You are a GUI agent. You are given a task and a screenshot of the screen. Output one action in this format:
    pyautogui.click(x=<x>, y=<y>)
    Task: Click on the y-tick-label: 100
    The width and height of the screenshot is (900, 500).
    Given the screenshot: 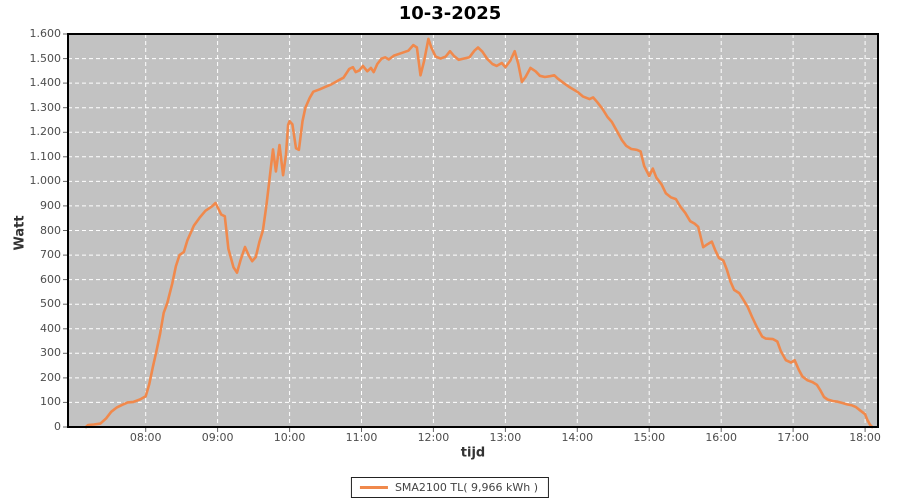 What is the action you would take?
    pyautogui.click(x=50, y=402)
    